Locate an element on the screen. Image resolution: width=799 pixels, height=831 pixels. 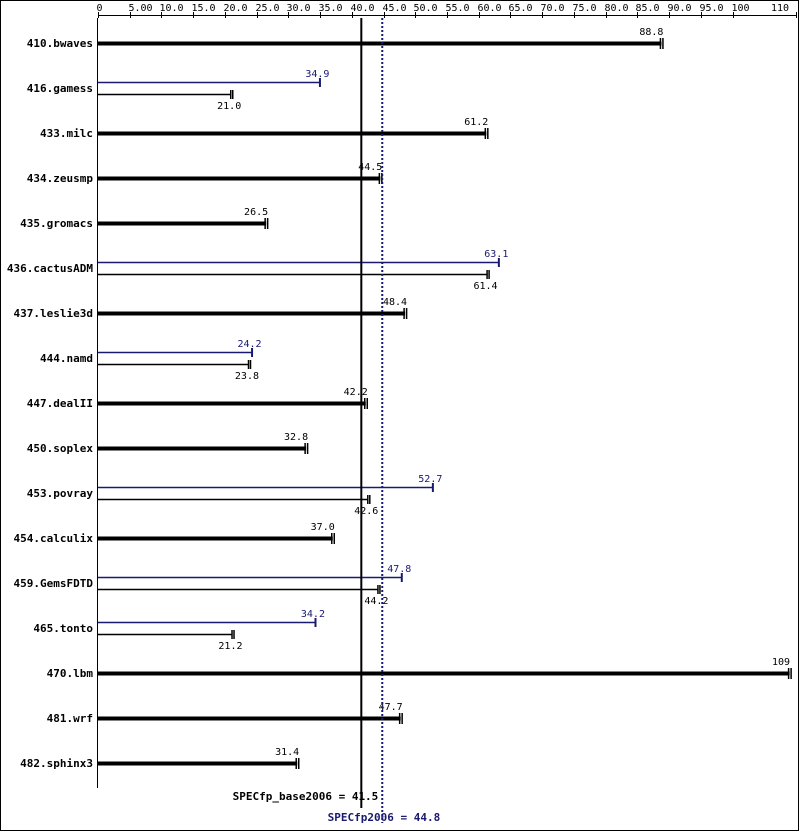
x-tick-label: 30.0 is located at coordinates (299, 8).